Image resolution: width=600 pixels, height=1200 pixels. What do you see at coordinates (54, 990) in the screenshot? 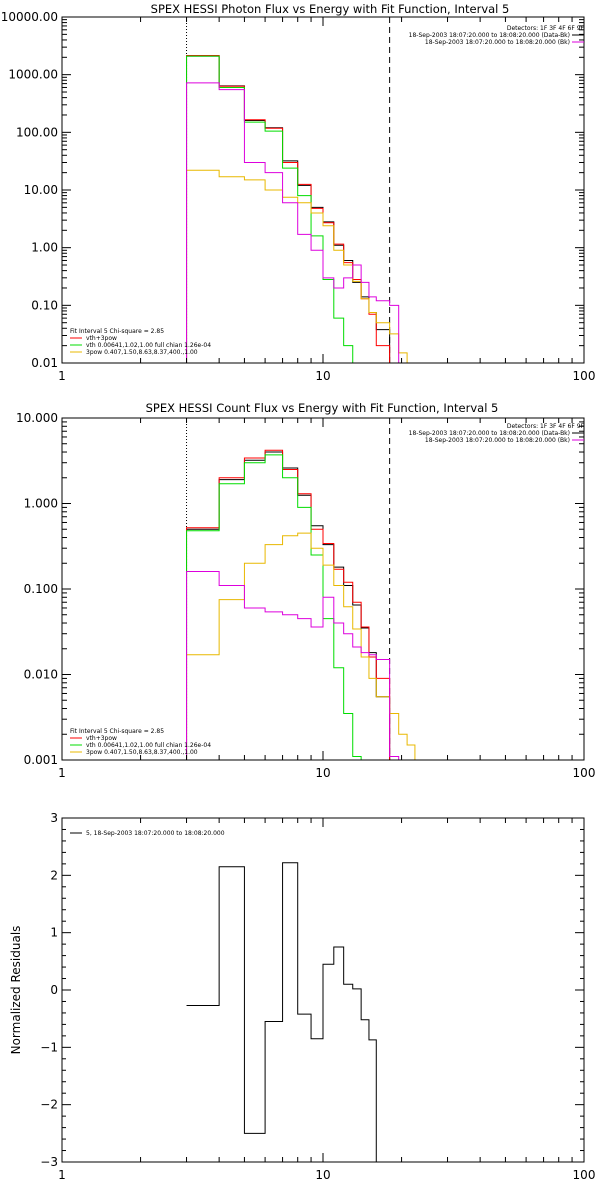
I see `y-tick-label: 0` at bounding box center [54, 990].